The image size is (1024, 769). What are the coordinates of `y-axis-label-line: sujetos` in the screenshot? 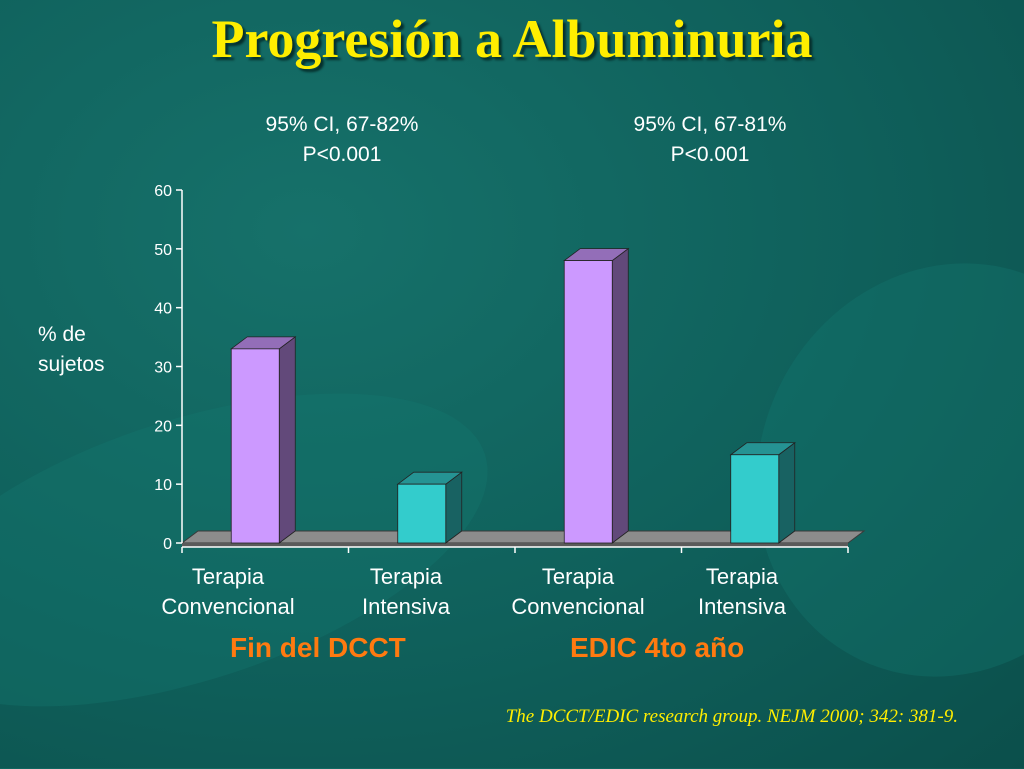 It's located at (71, 364).